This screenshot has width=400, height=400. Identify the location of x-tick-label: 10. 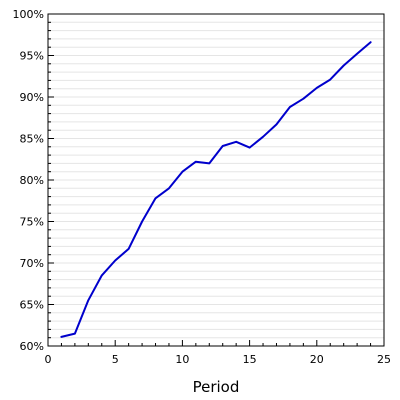
(182, 359).